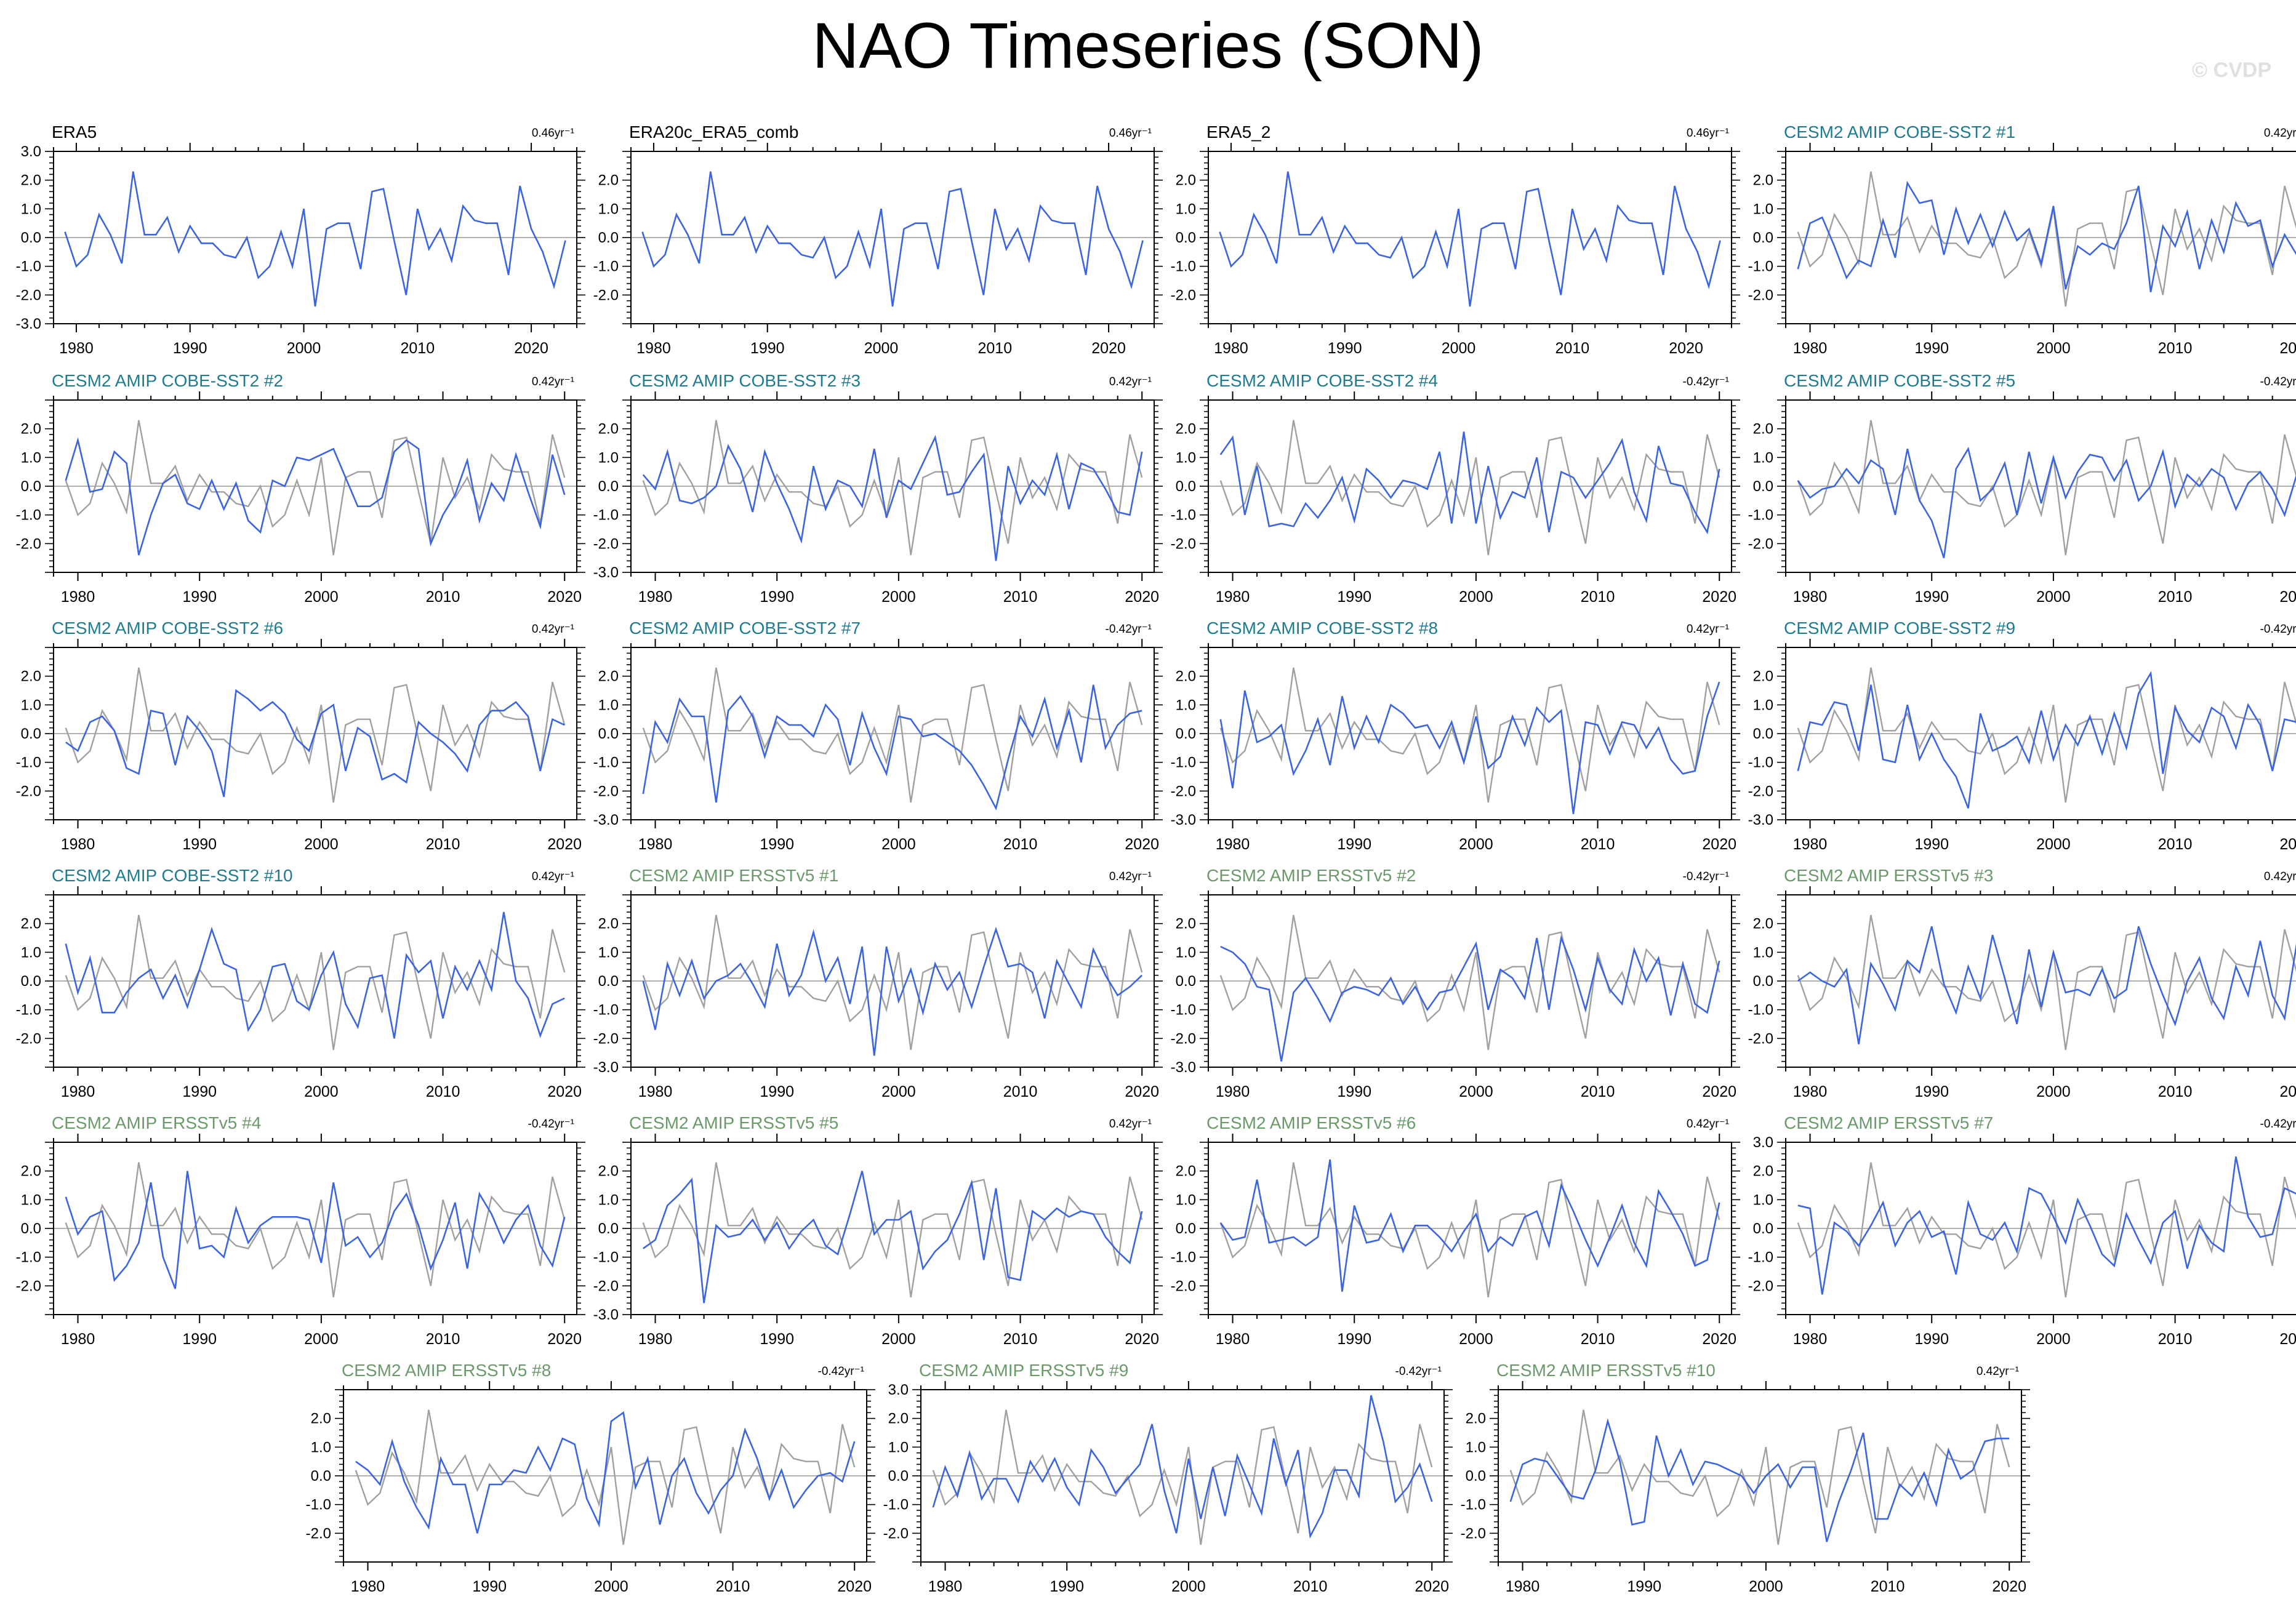 The height and width of the screenshot is (1618, 2296). What do you see at coordinates (1322, 380) in the screenshot?
I see `panel-title: CESM2 AMIP COBE-SST2 #4` at bounding box center [1322, 380].